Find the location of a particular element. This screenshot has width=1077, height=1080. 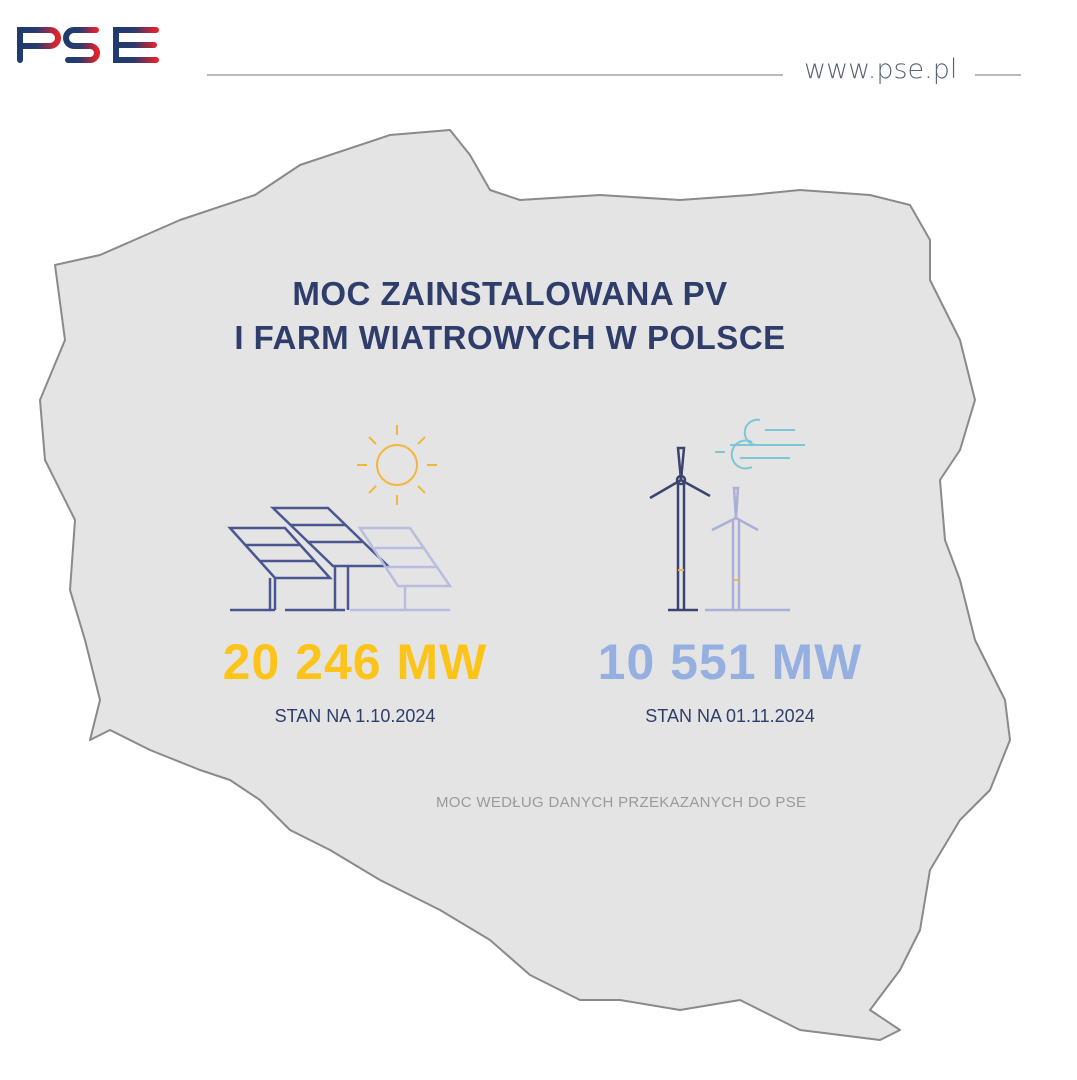

wind-date: STAN NA 01.11.2024 is located at coordinates (730, 716).